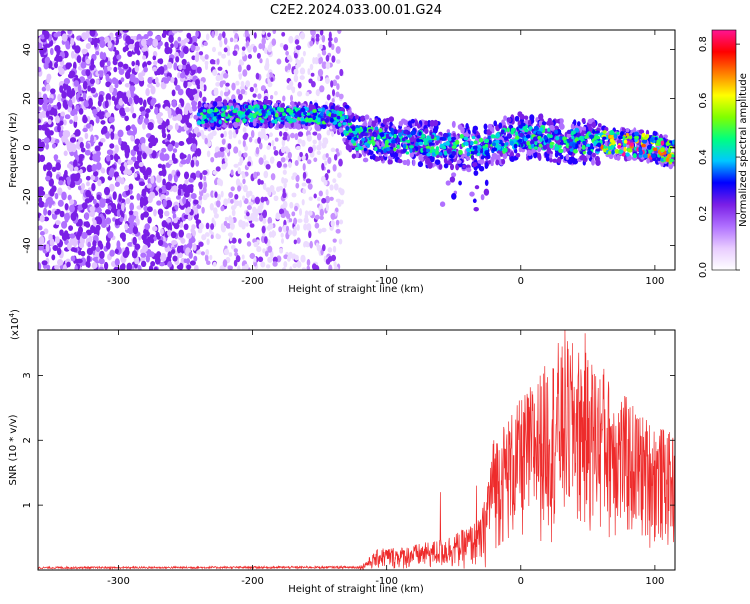 The height and width of the screenshot is (604, 750). Describe the element at coordinates (27, 196) in the screenshot. I see `y-tick-label: -20` at that location.